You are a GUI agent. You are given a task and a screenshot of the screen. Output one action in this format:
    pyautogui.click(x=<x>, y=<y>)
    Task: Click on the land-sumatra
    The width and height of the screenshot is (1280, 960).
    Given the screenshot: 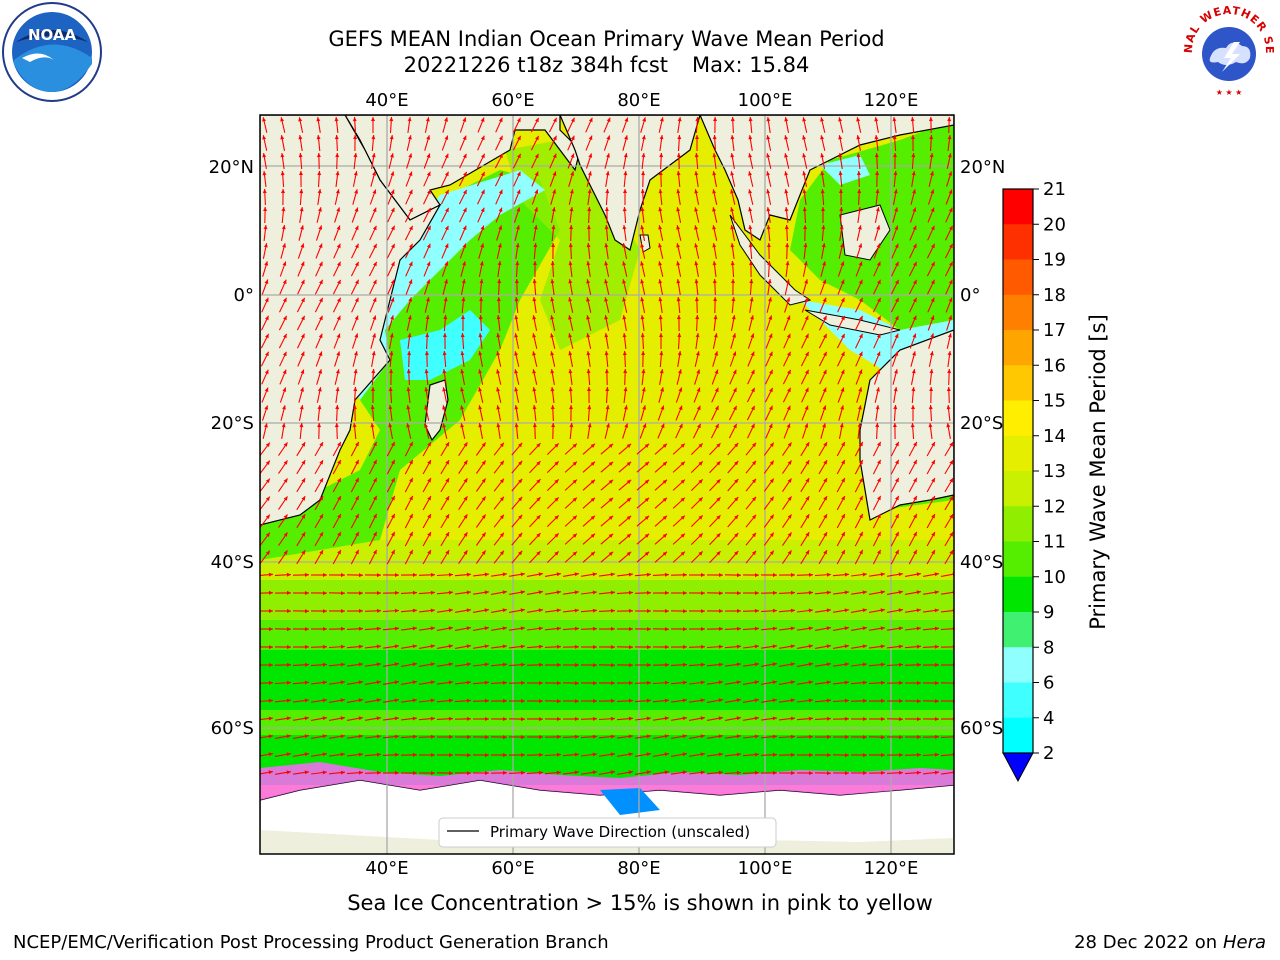 What is the action you would take?
    pyautogui.click(x=770, y=260)
    